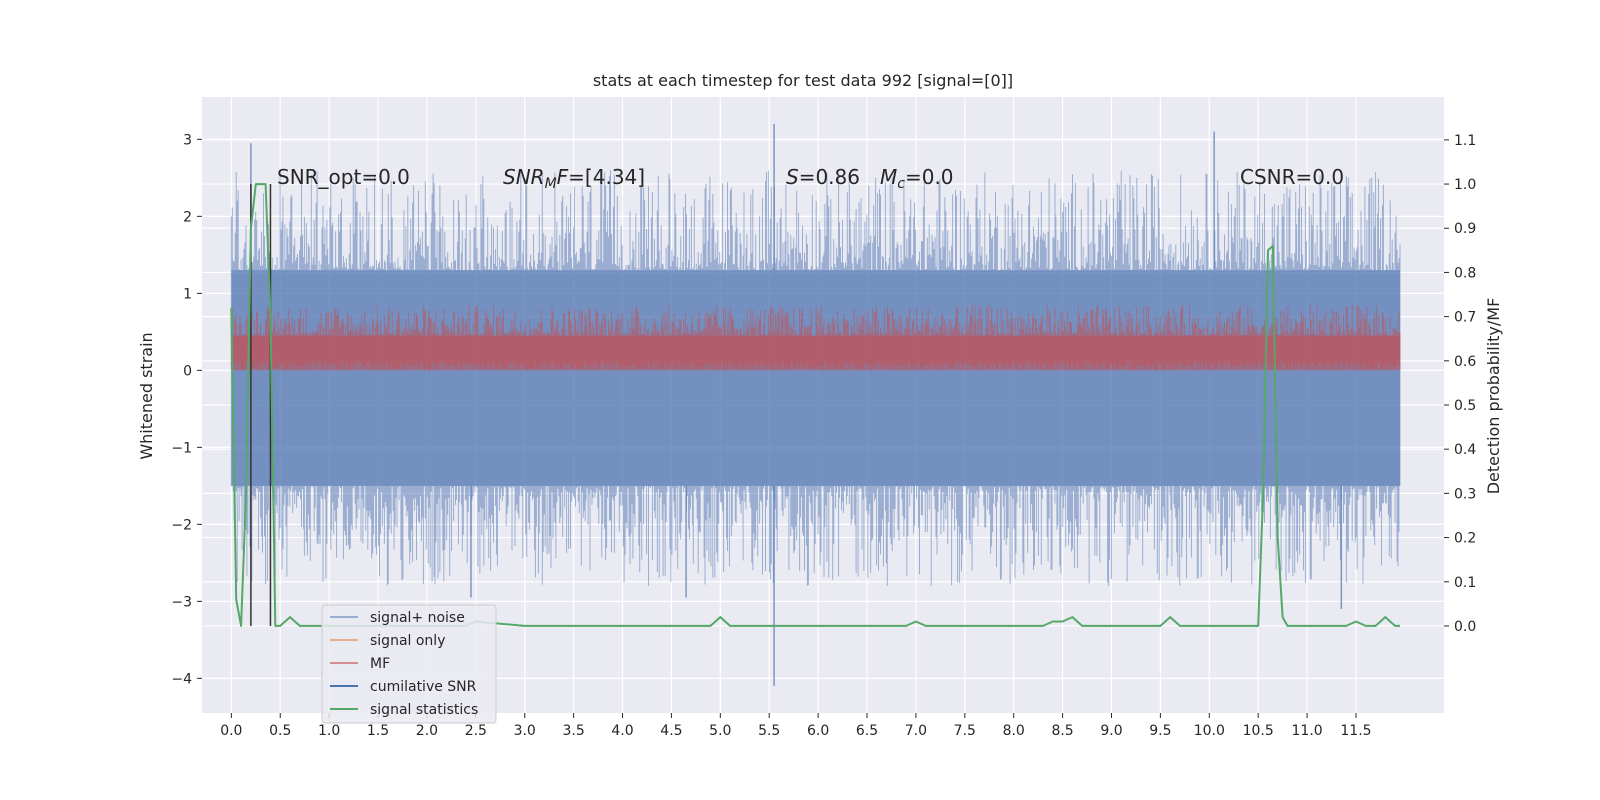 Image resolution: width=1600 pixels, height=800 pixels. What do you see at coordinates (720, 731) in the screenshot?
I see `x-tick-label: 5.0` at bounding box center [720, 731].